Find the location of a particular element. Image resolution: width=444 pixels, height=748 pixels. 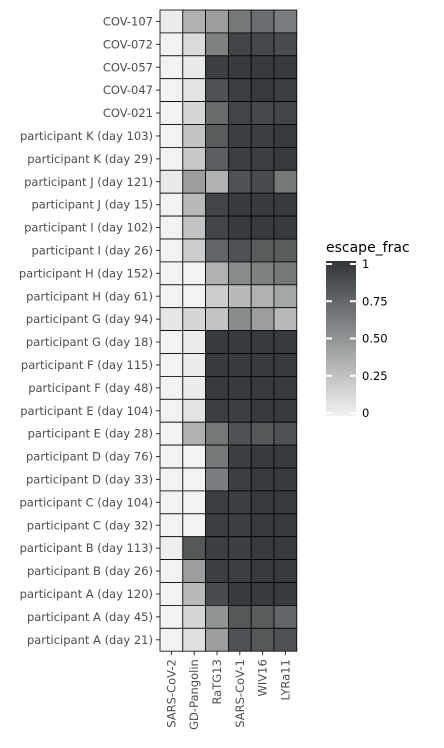

y-tick-label: participant H (day 61) is located at coordinates (89, 296).